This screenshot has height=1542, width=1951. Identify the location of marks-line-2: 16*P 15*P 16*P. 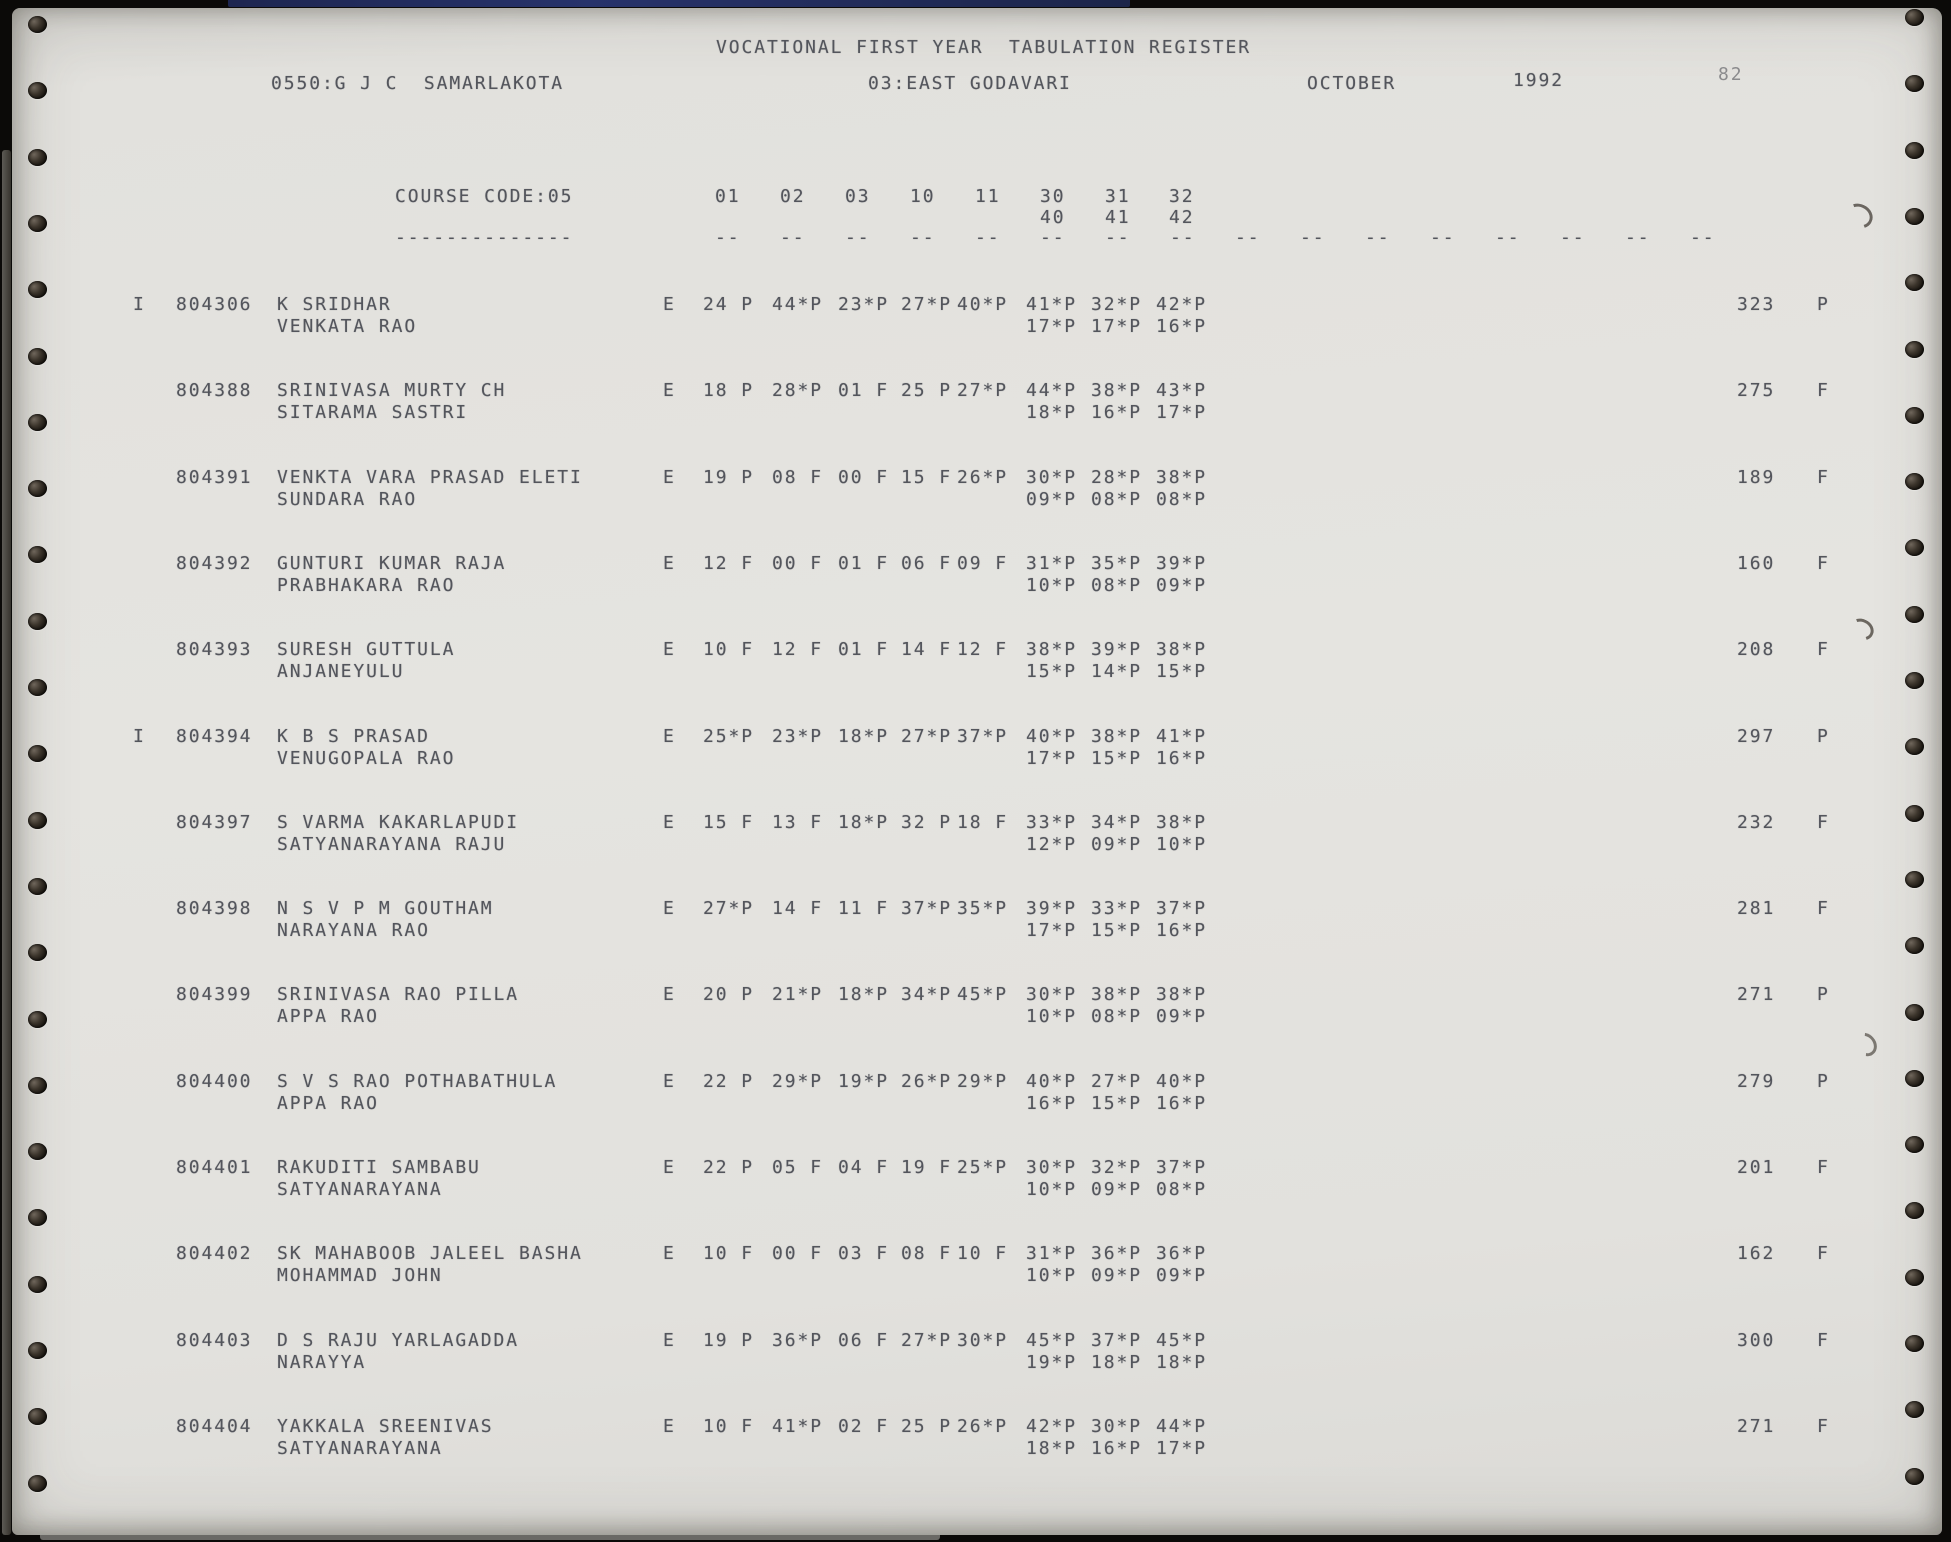
(975, 1104).